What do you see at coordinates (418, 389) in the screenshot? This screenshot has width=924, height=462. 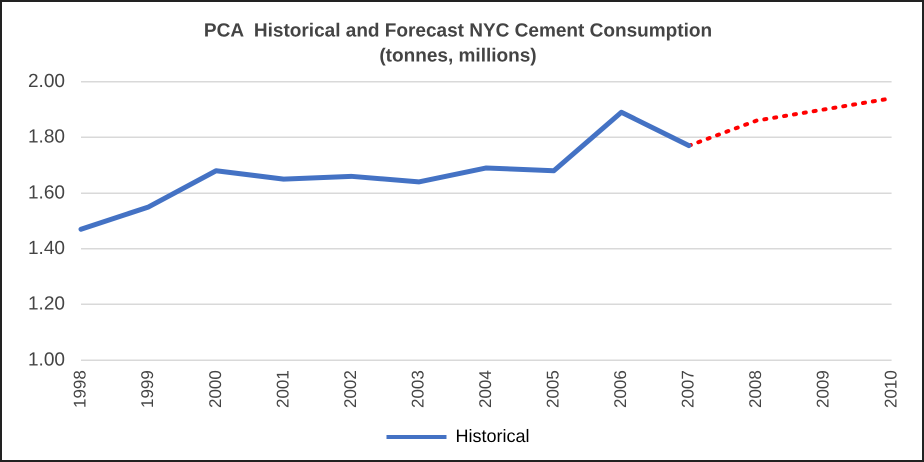 I see `x-tick-label: 2003` at bounding box center [418, 389].